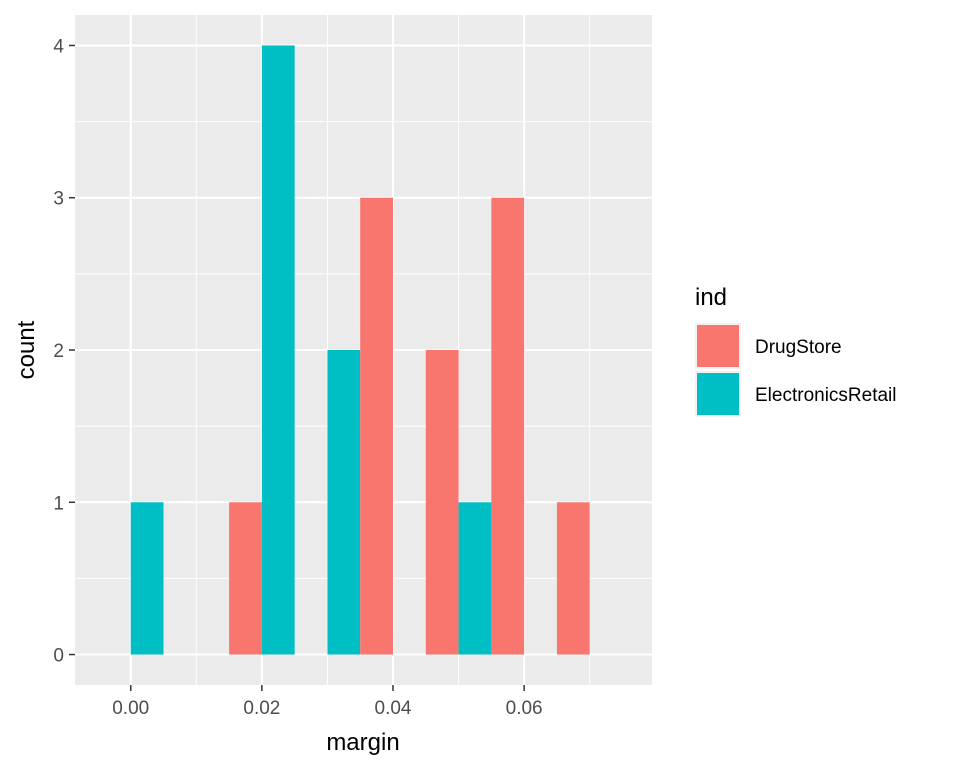  Describe the element at coordinates (58, 351) in the screenshot. I see `y-tick-label: 2` at that location.